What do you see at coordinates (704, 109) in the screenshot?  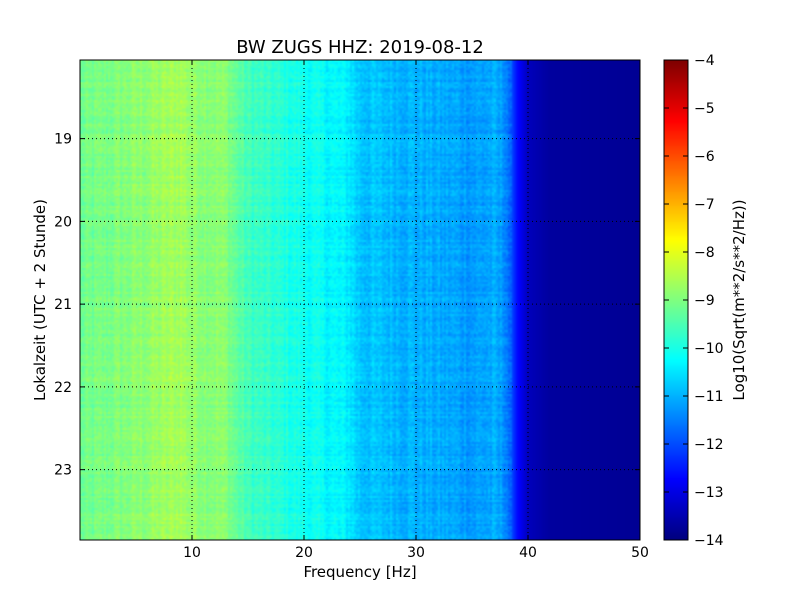 I see `colorbar-tick-label: −5` at bounding box center [704, 109].